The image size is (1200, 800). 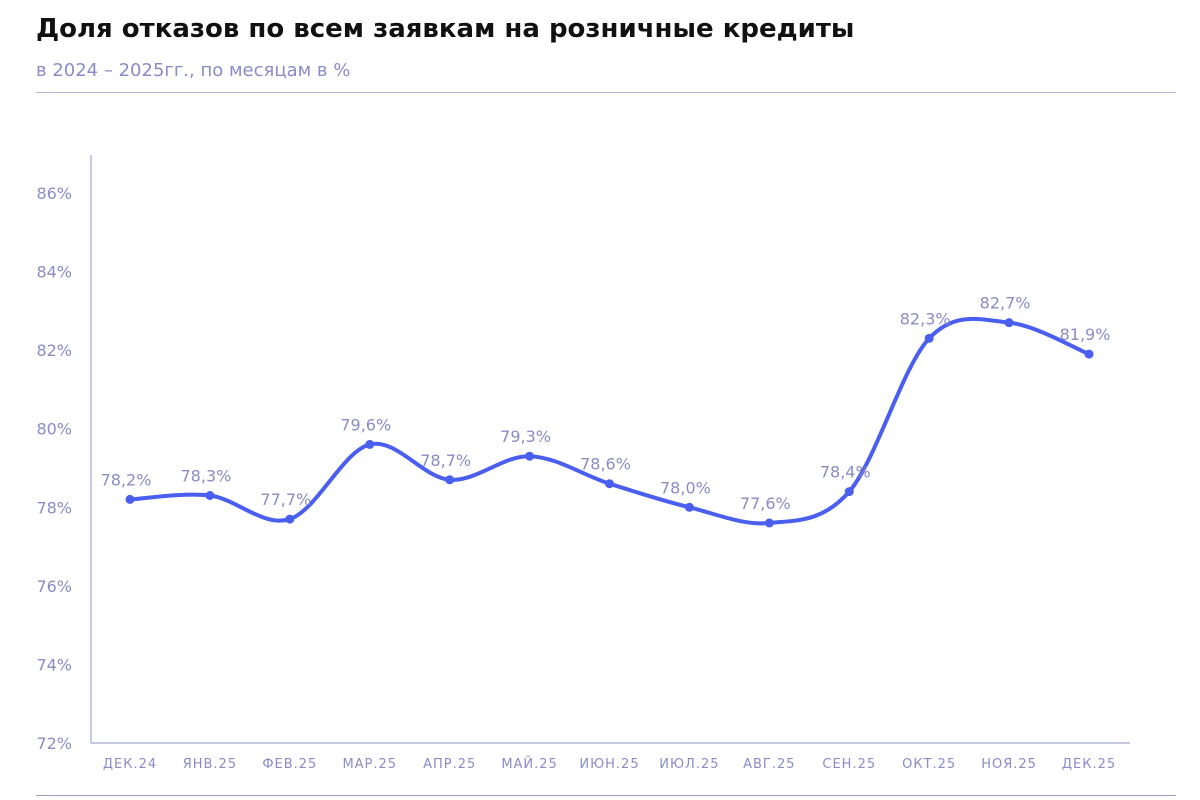 What do you see at coordinates (54, 507) in the screenshot?
I see `y-tick-label: 78%` at bounding box center [54, 507].